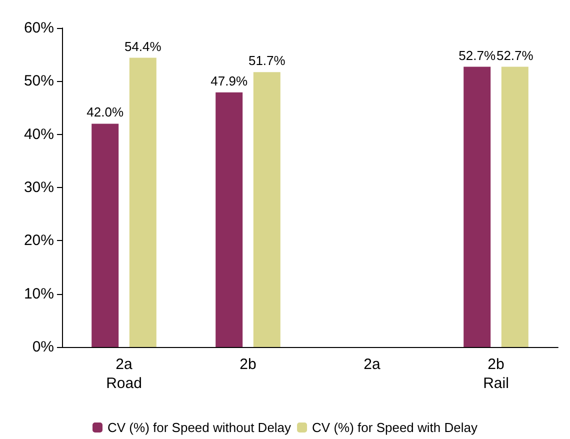  I want to click on y-tick-label: 30%, so click(39, 187).